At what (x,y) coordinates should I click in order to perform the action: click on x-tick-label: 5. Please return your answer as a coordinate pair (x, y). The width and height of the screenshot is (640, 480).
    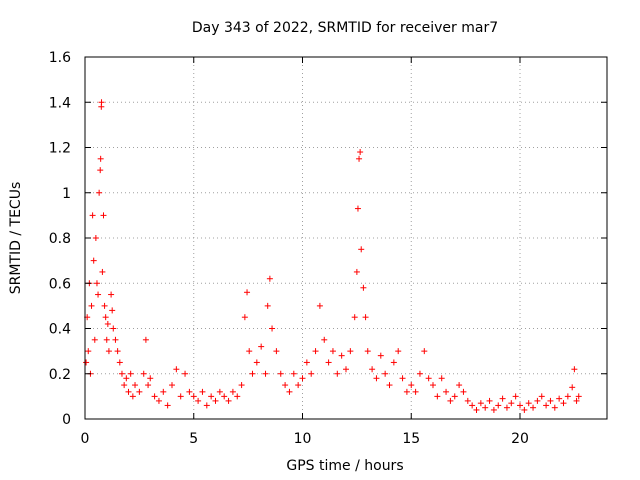
    Looking at the image, I should click on (193, 439).